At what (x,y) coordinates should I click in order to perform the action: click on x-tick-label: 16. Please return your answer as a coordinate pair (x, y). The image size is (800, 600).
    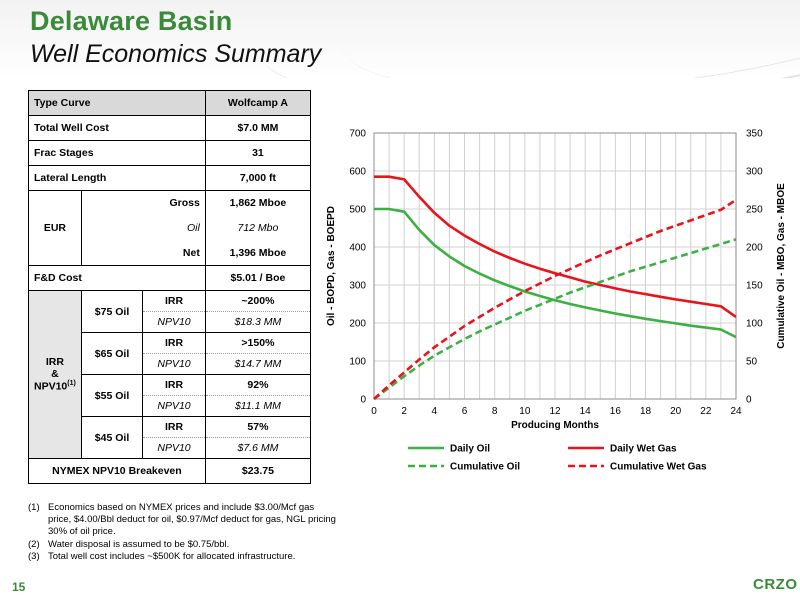
    Looking at the image, I should click on (616, 411).